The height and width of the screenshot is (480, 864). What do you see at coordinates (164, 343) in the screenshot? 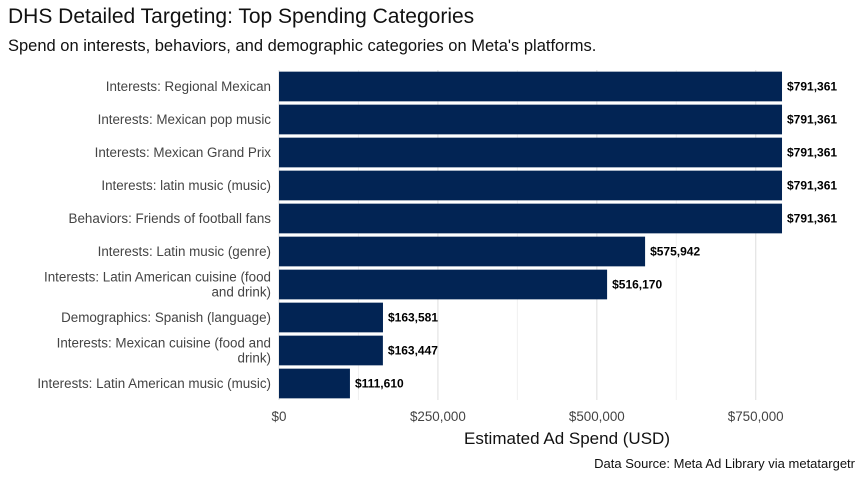
I see `category-label: Interests: Mexican cuisine (food and` at bounding box center [164, 343].